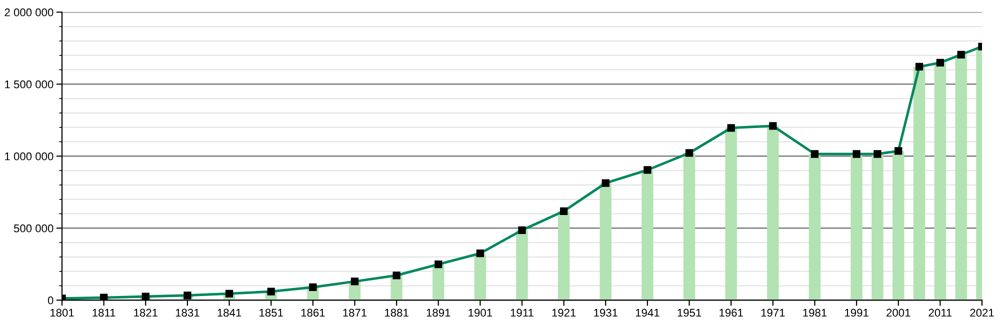 Image resolution: width=1000 pixels, height=320 pixels. Describe the element at coordinates (104, 312) in the screenshot. I see `x-tick-label: 1811` at that location.